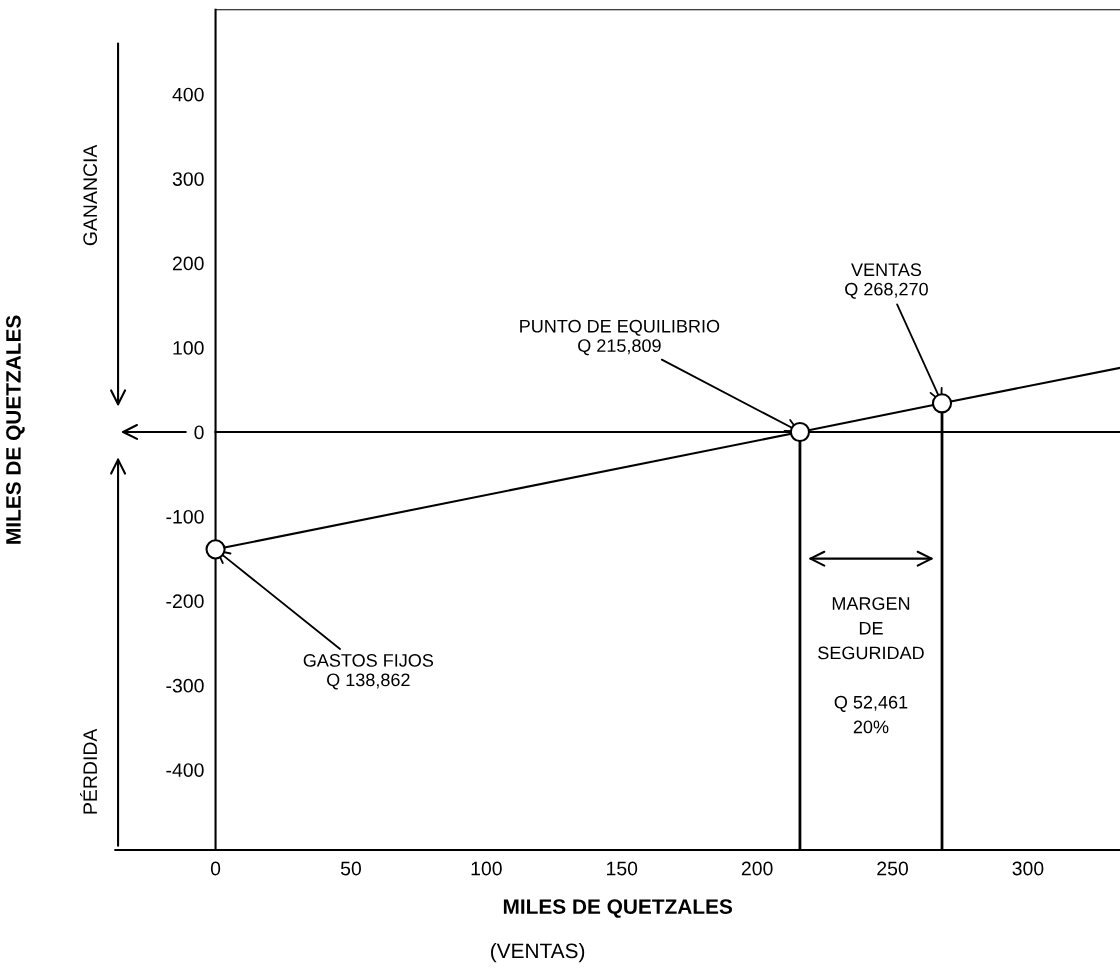  What do you see at coordinates (188, 348) in the screenshot?
I see `y-tick-label: 100` at bounding box center [188, 348].